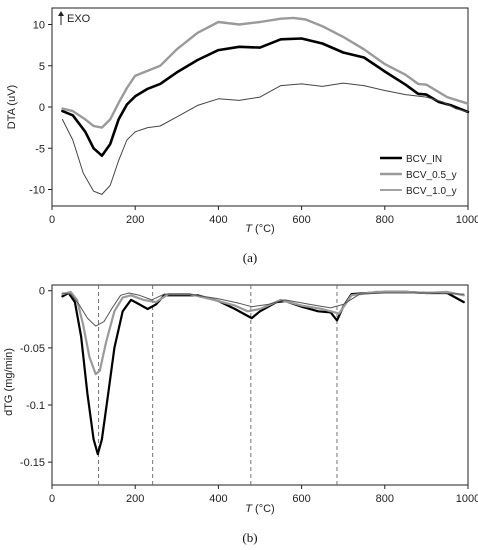  I want to click on y-tick-label: 5, so click(42, 67).